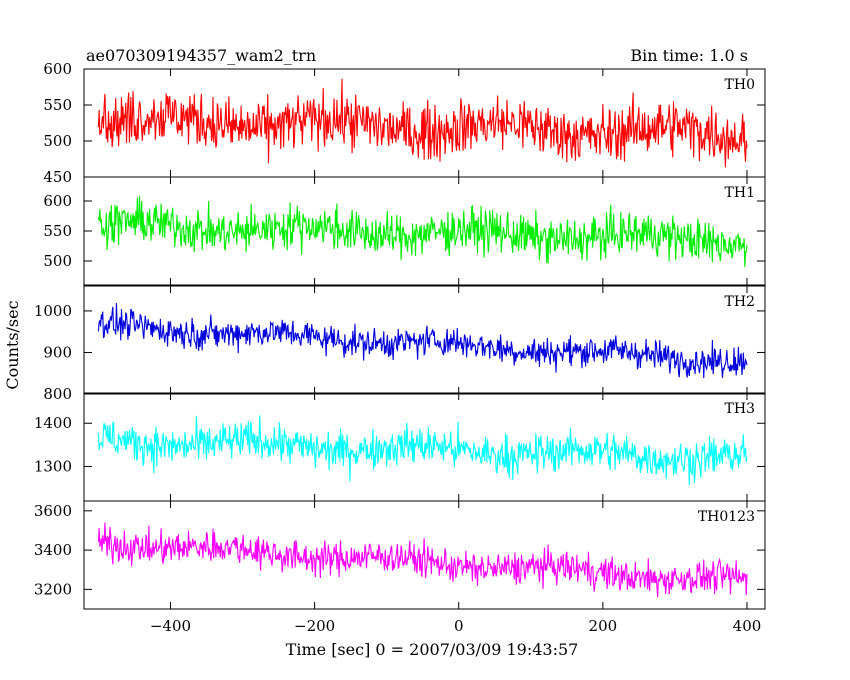 The height and width of the screenshot is (680, 850). Describe the element at coordinates (53, 511) in the screenshot. I see `y-tick-label: 3600` at that location.